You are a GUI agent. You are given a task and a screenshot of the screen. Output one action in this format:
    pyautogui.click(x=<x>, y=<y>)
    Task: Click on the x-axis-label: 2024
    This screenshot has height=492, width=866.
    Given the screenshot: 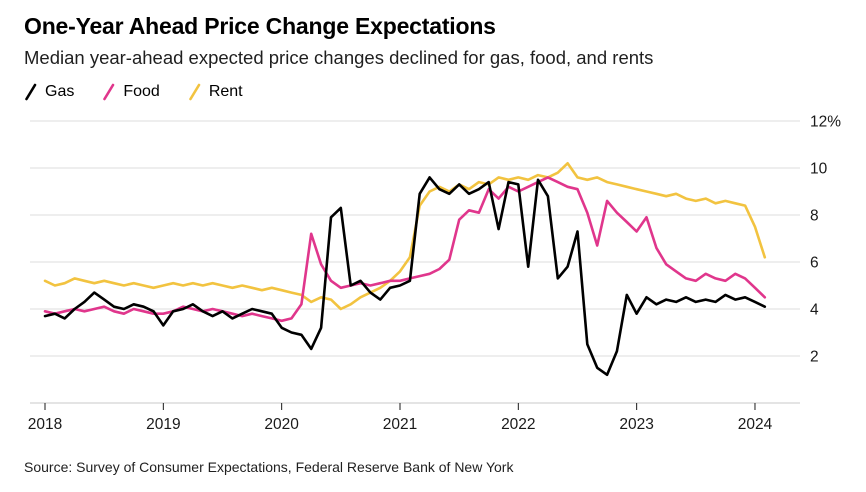 What is the action you would take?
    pyautogui.click(x=755, y=424)
    